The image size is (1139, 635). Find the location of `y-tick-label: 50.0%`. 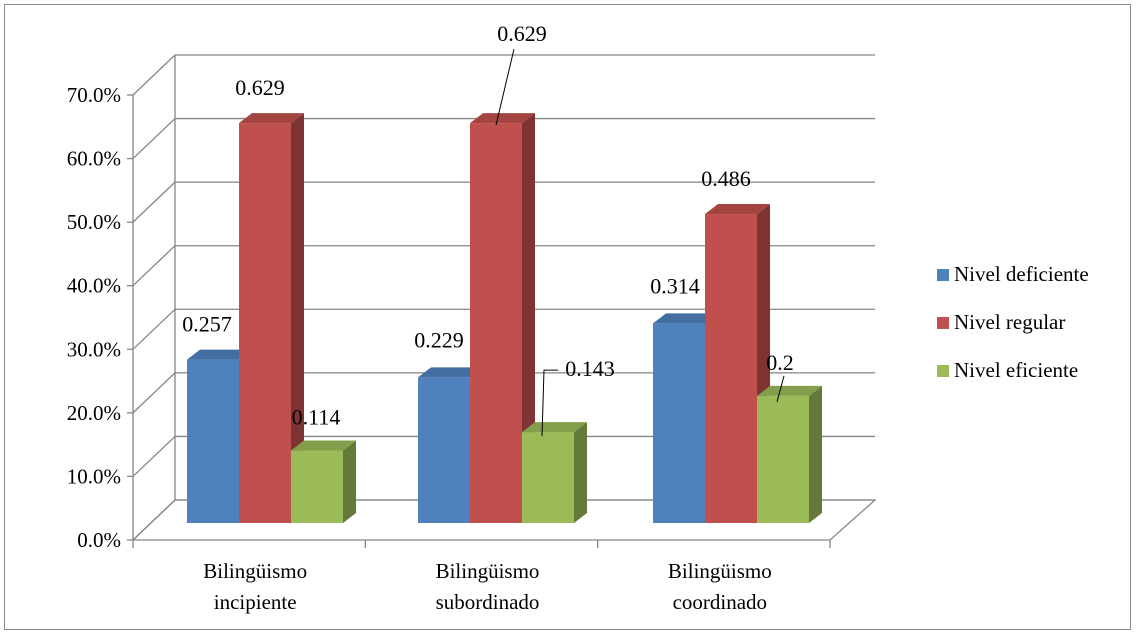

y-tick-label: 50.0% is located at coordinates (94, 222).